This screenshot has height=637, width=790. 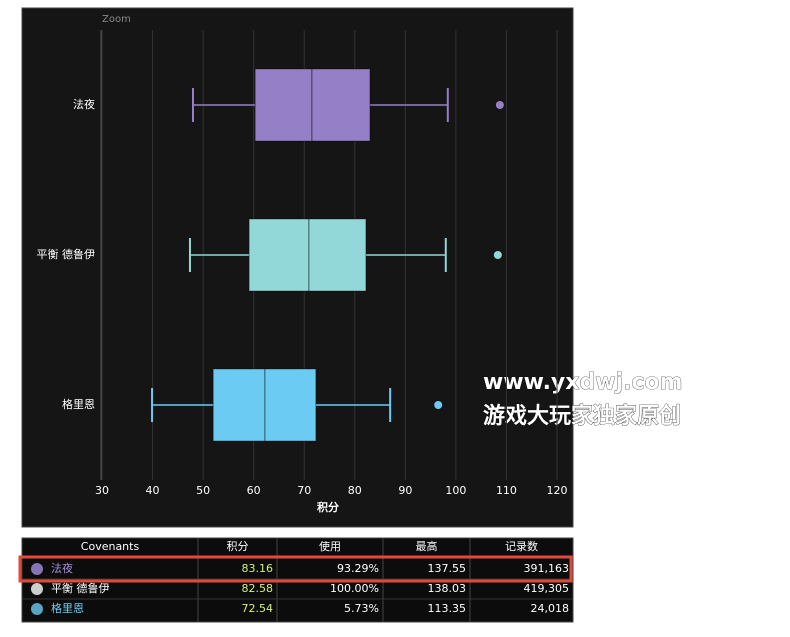 What do you see at coordinates (110, 546) in the screenshot?
I see `table-header: Covenants` at bounding box center [110, 546].